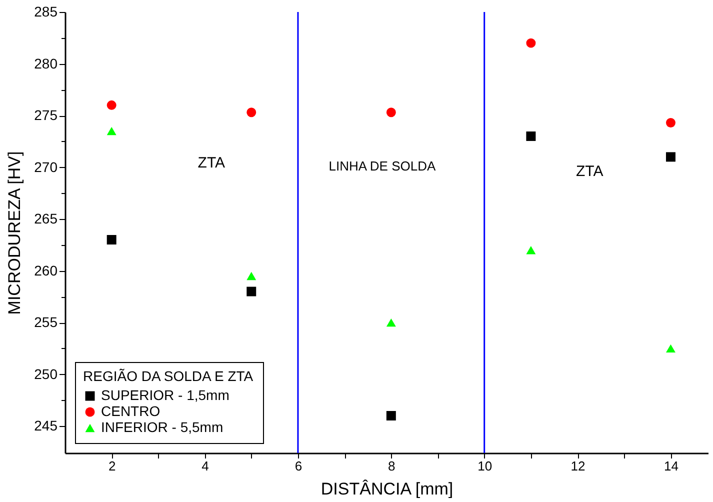 This screenshot has width=713, height=502. Describe the element at coordinates (205, 466) in the screenshot. I see `x-tick-label: 4` at that location.